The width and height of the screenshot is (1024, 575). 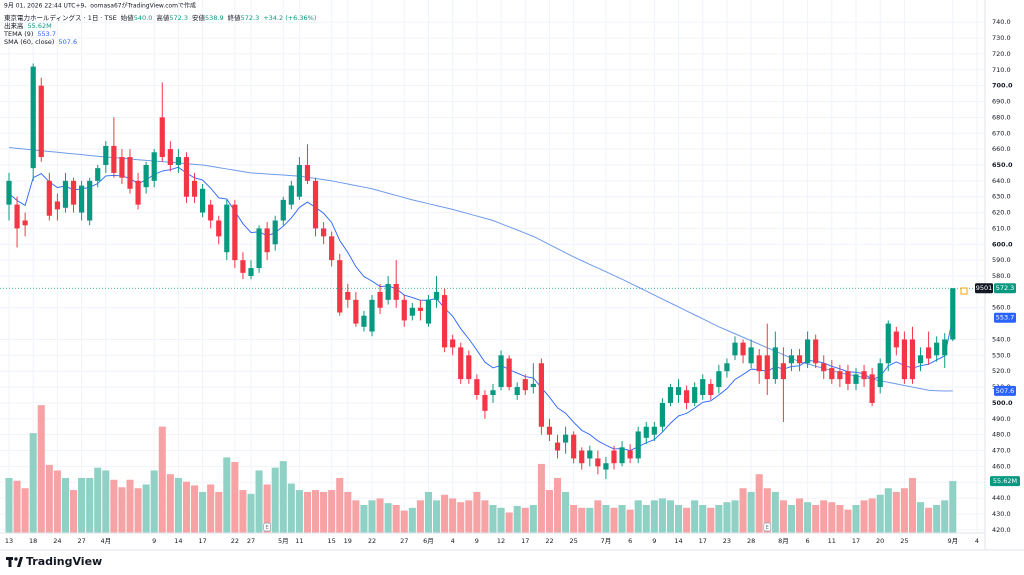 What do you see at coordinates (1001, 530) in the screenshot?
I see `y-tick-label: 420.0` at bounding box center [1001, 530].